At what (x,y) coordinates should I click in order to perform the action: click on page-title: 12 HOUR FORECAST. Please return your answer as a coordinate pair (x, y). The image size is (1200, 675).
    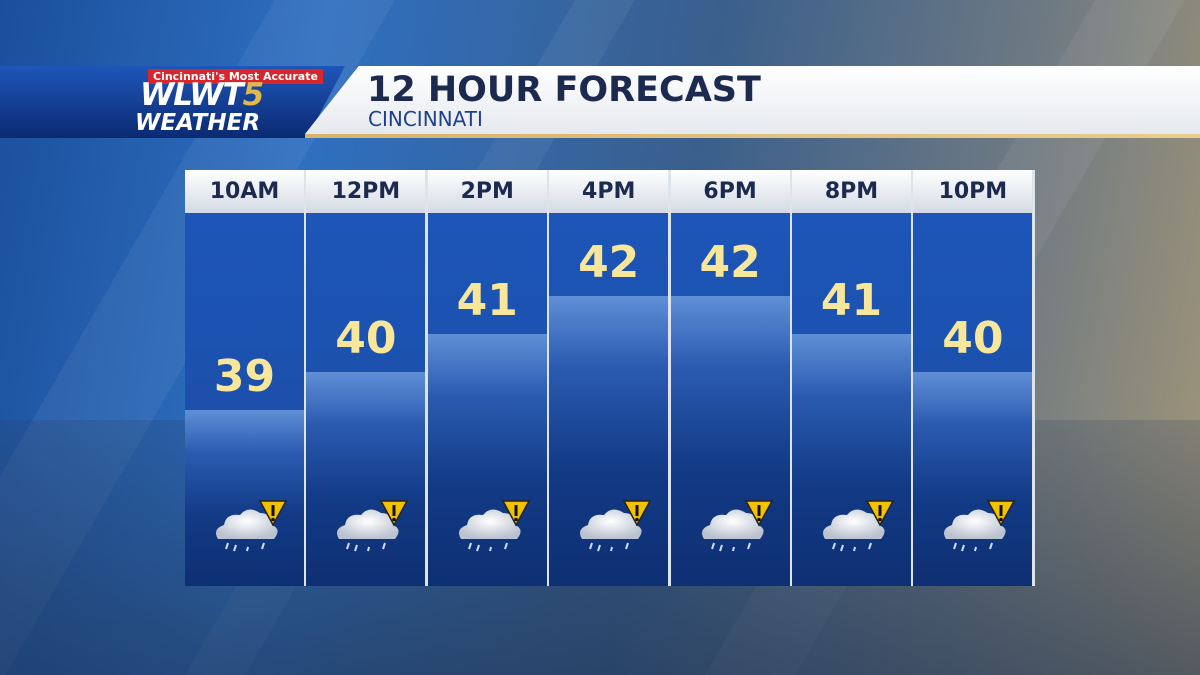
    Looking at the image, I should click on (564, 90).